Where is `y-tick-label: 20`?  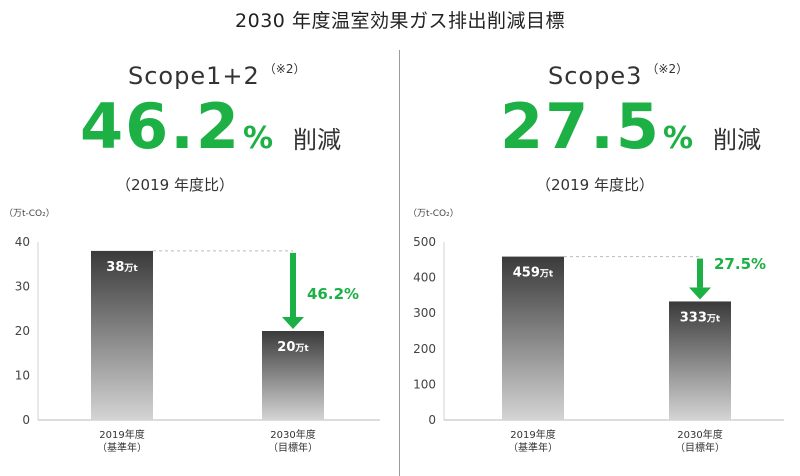
y-tick-label: 20 is located at coordinates (22, 331).